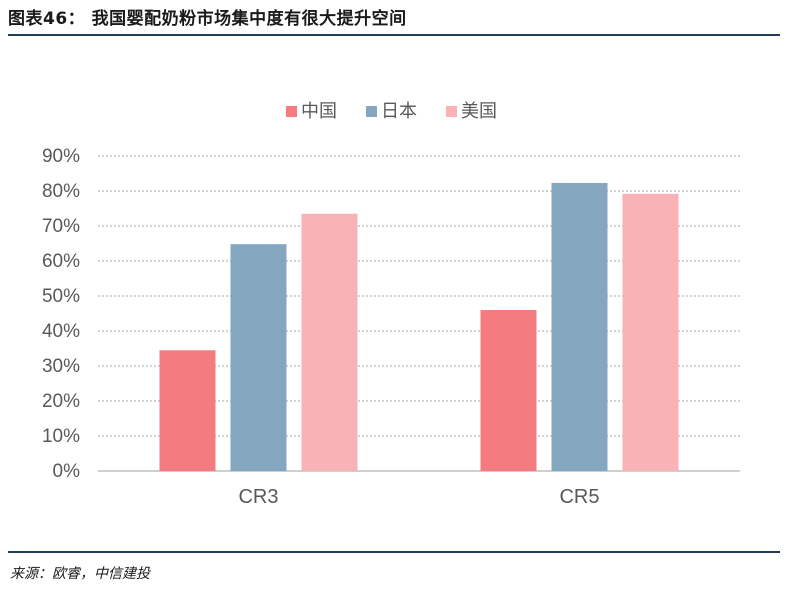 The image size is (800, 589). I want to click on source-note: 来源：欧睿，中信建投, so click(80, 574).